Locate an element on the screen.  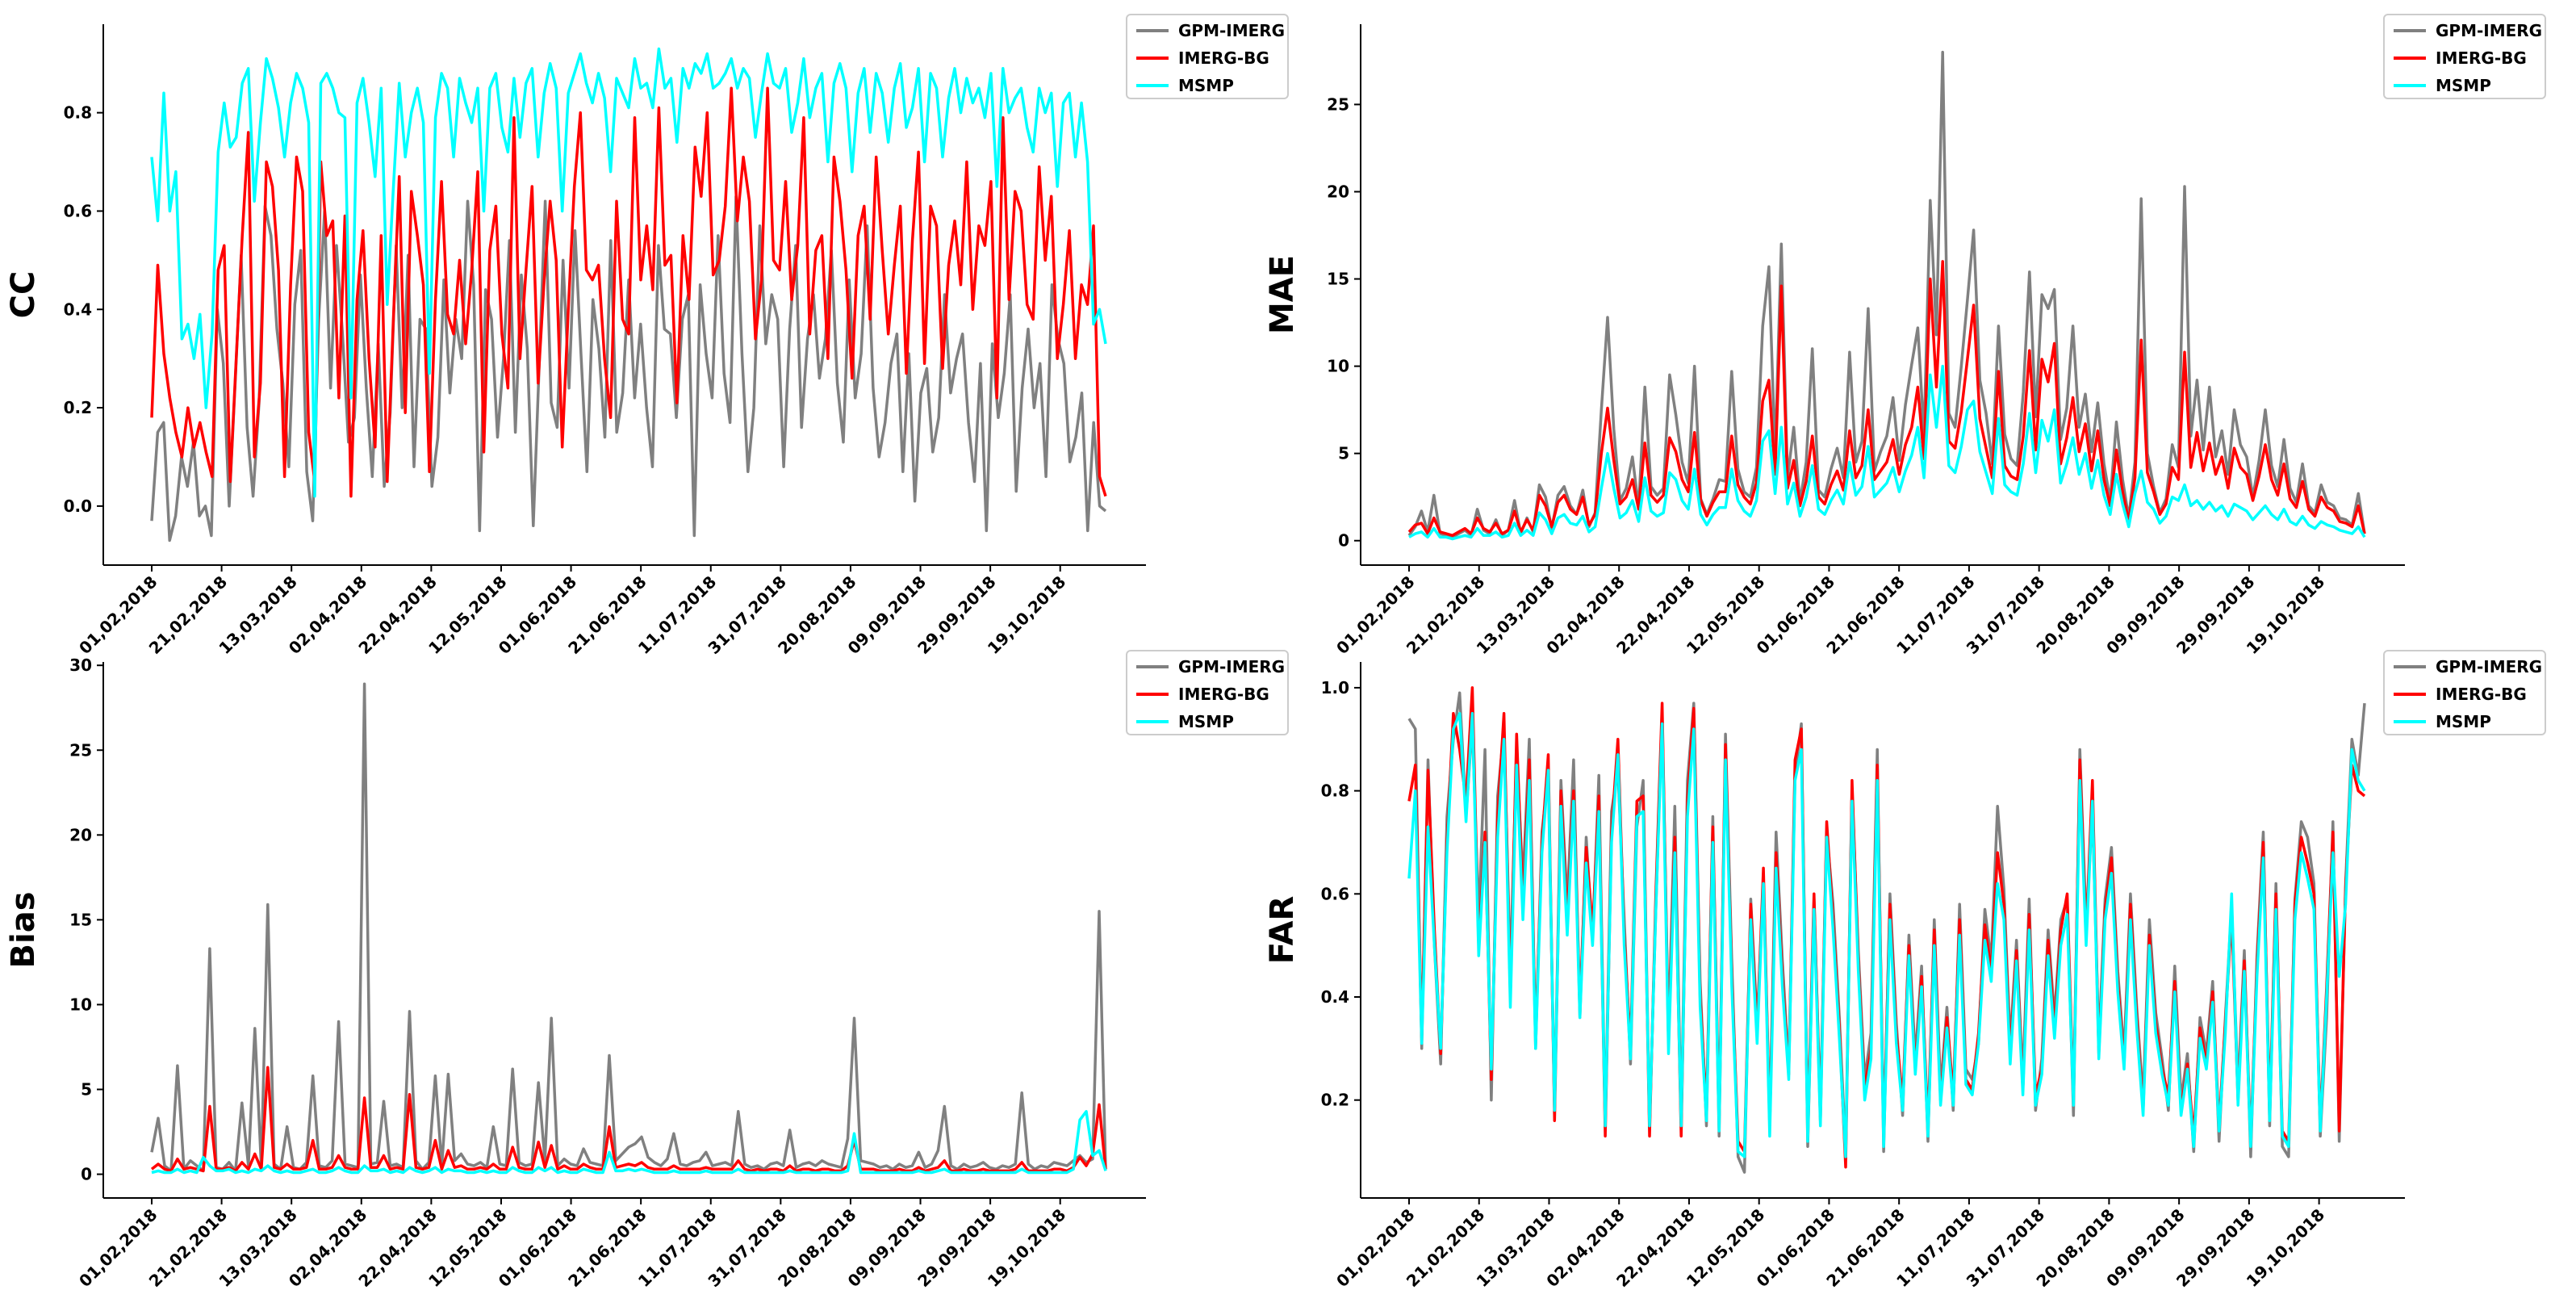
y-axis-title: CC is located at coordinates (23, 295).